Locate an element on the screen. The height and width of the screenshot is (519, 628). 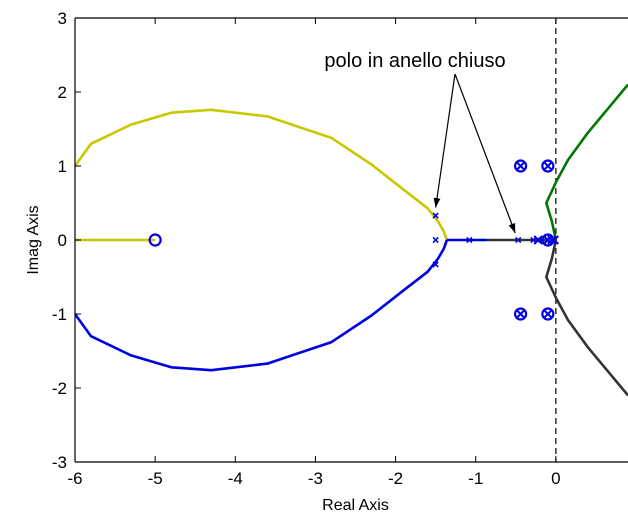
x-axis-label: Real Axis is located at coordinates (355, 505).